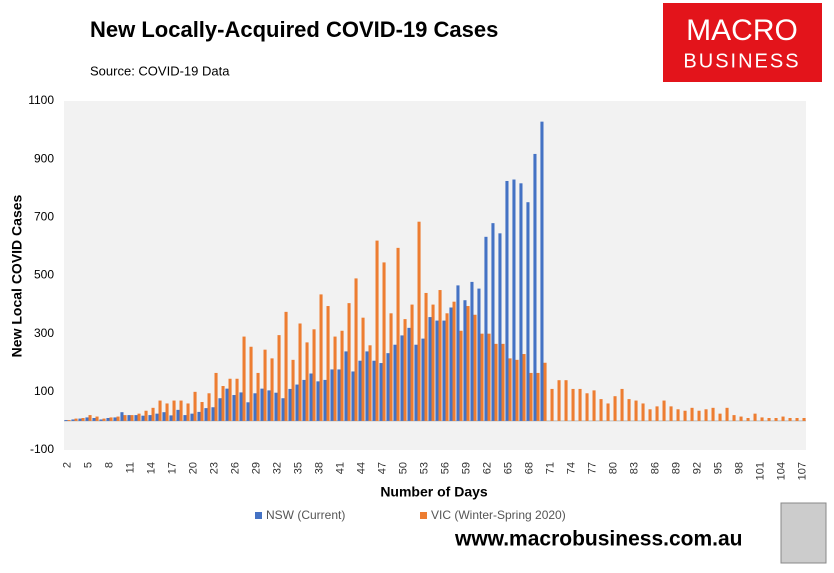 Image resolution: width=834 pixels, height=573 pixels. I want to click on legend-label: VIC (Winter-Spring 2020), so click(498, 515).